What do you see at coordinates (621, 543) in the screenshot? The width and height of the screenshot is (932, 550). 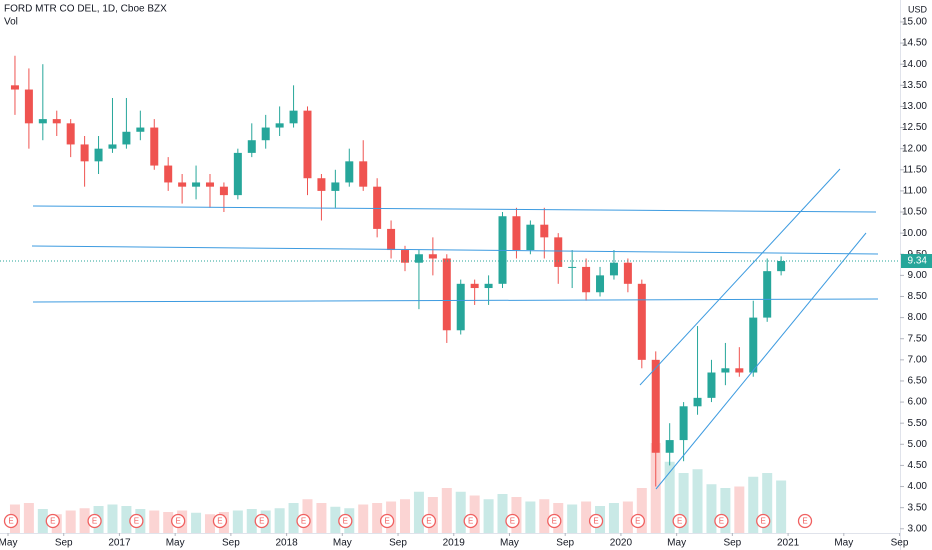 I see `x-tick-label: 2020` at bounding box center [621, 543].